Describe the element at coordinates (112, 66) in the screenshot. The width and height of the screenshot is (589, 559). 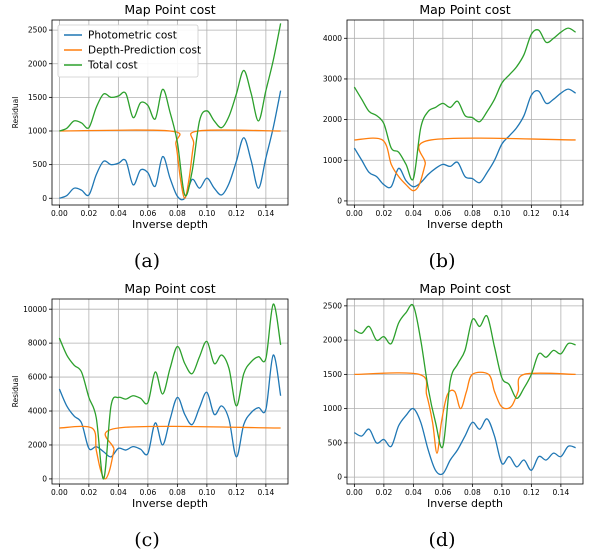
I see `legend-entry: Total cost` at that location.